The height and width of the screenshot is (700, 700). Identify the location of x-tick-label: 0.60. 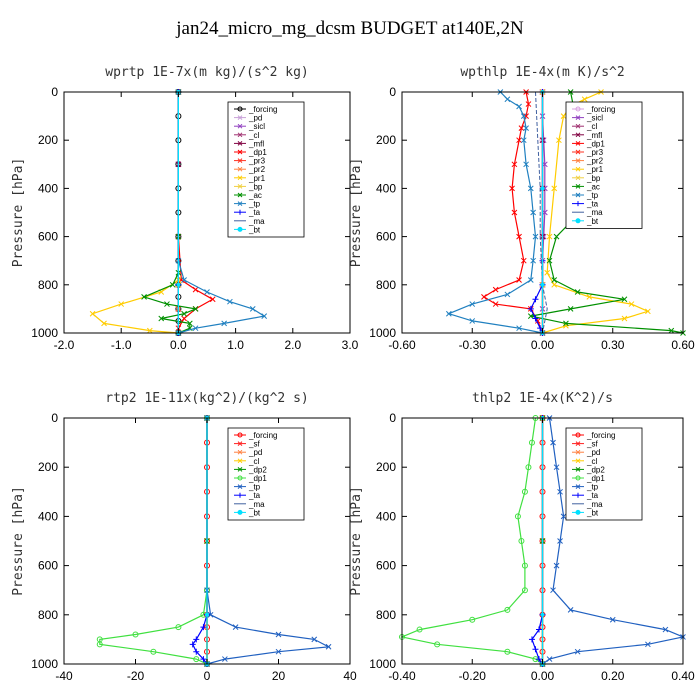
(683, 345).